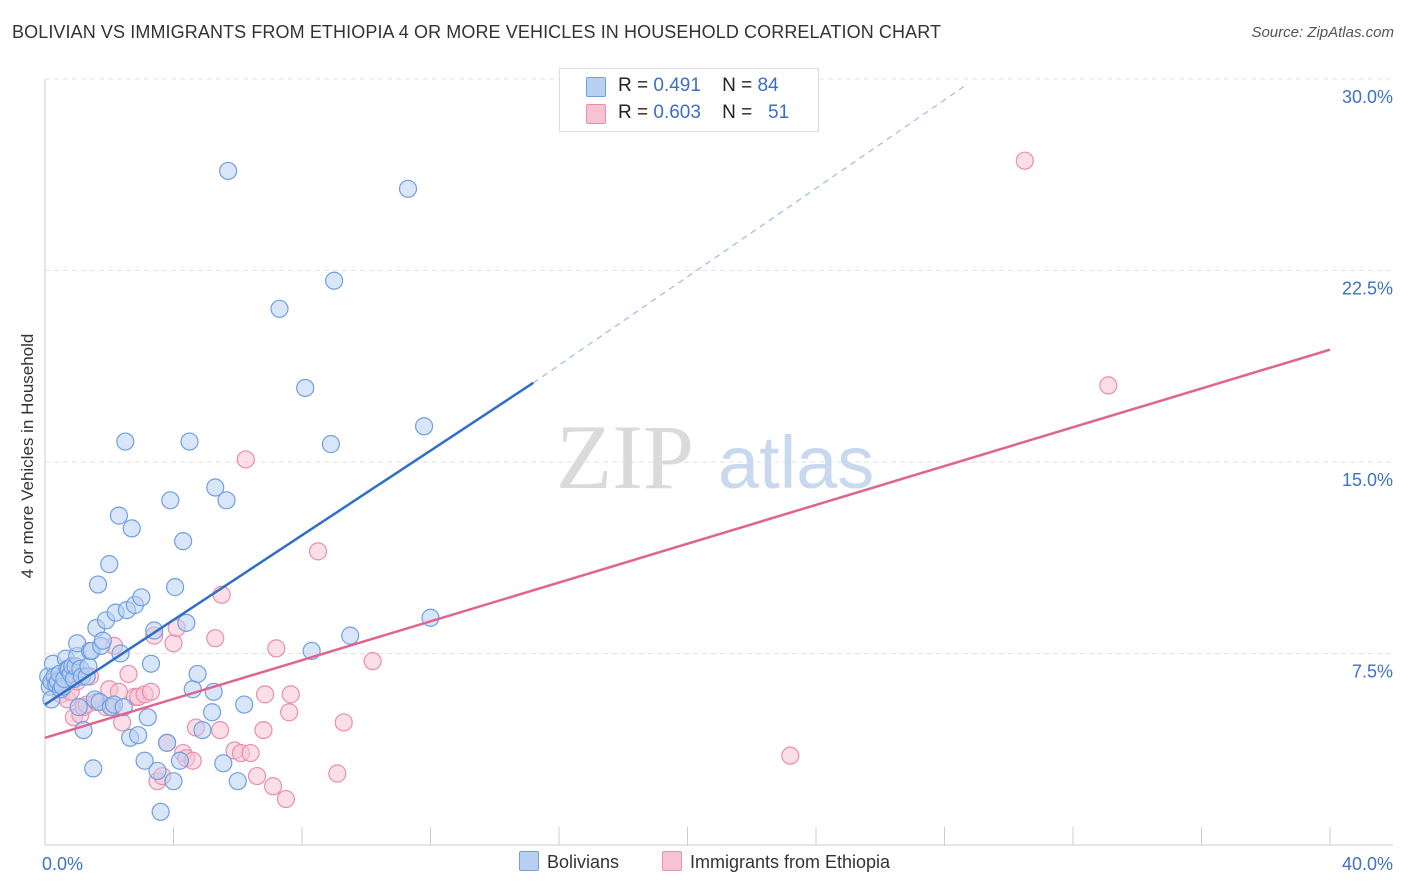  Describe the element at coordinates (1367, 480) in the screenshot. I see `y-tick-label: 15.0%` at that location.